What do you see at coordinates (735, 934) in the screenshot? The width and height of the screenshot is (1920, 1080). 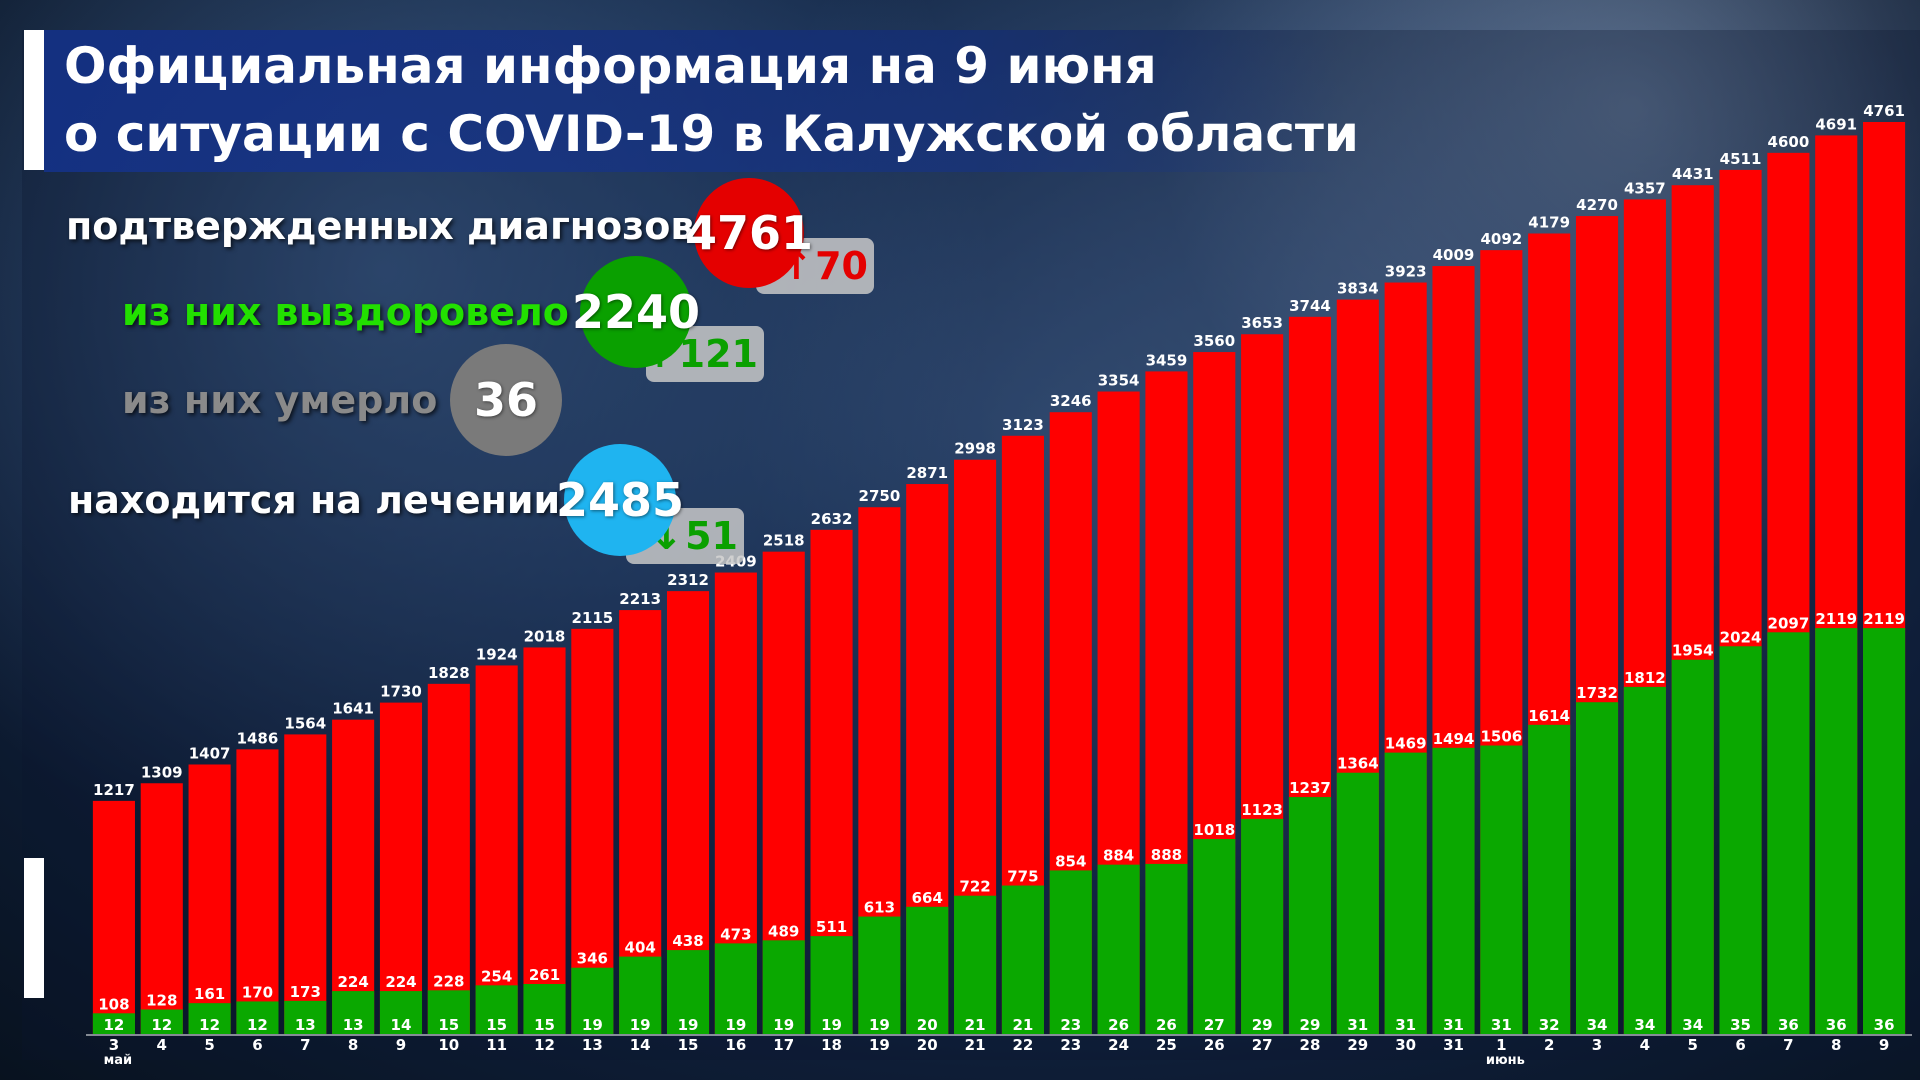 I see `recovered-value-label: 473` at bounding box center [735, 934].